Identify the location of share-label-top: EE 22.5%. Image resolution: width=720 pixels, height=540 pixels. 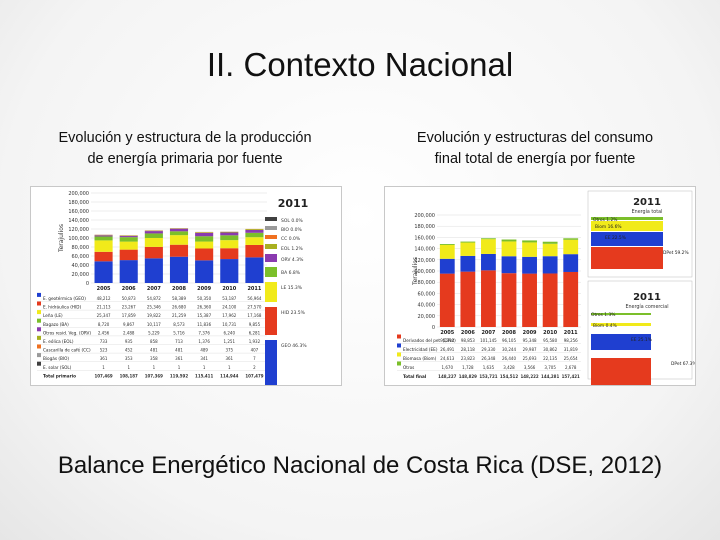
(615, 238).